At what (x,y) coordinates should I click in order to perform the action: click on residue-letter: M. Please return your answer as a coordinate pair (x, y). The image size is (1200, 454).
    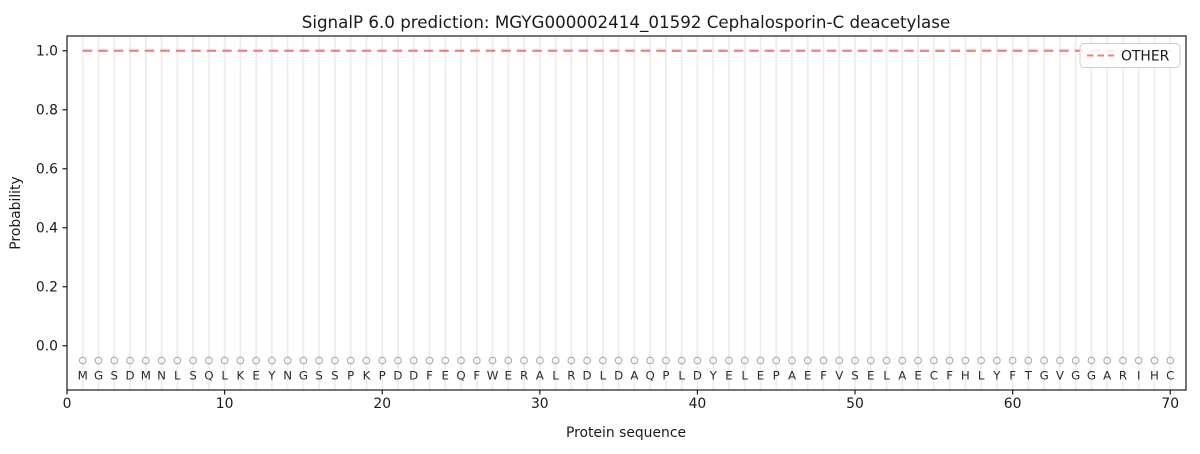
    Looking at the image, I should click on (146, 376).